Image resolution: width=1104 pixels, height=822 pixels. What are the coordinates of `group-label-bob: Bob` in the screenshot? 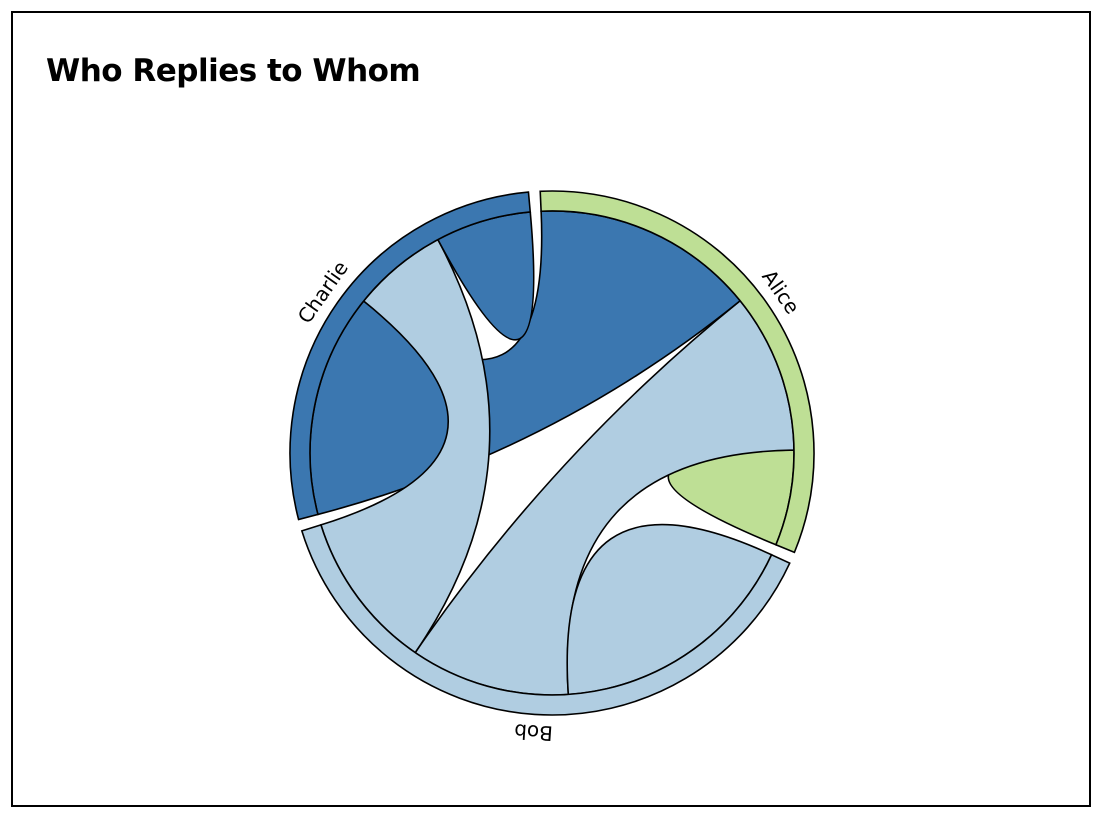 It's located at (533, 732).